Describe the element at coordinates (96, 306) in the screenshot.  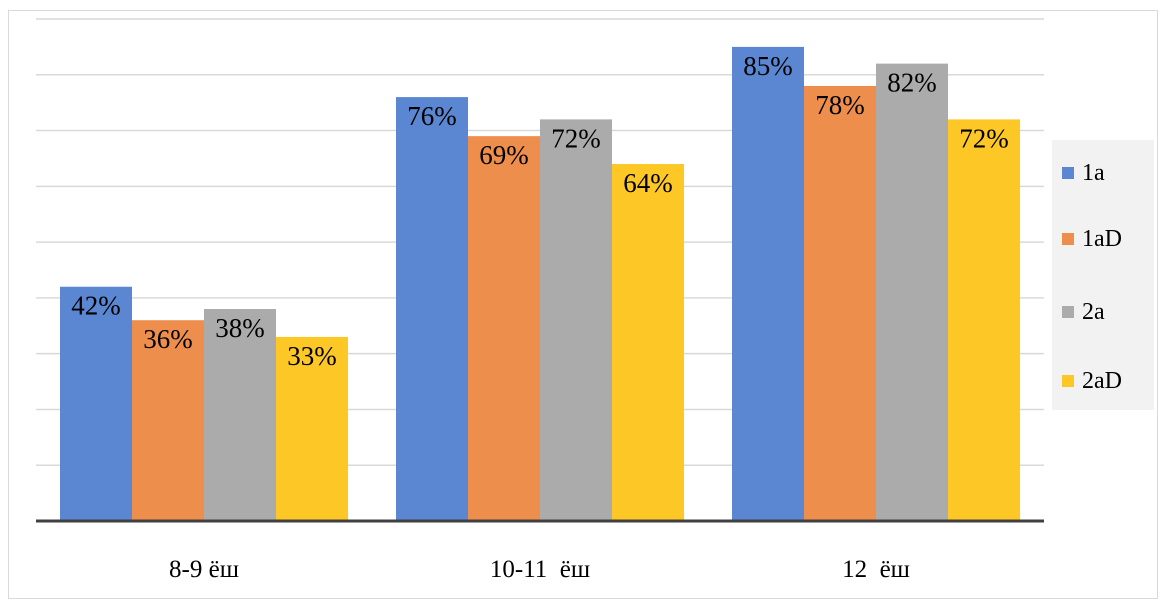
I see `data-label-1a-0: 42%` at that location.